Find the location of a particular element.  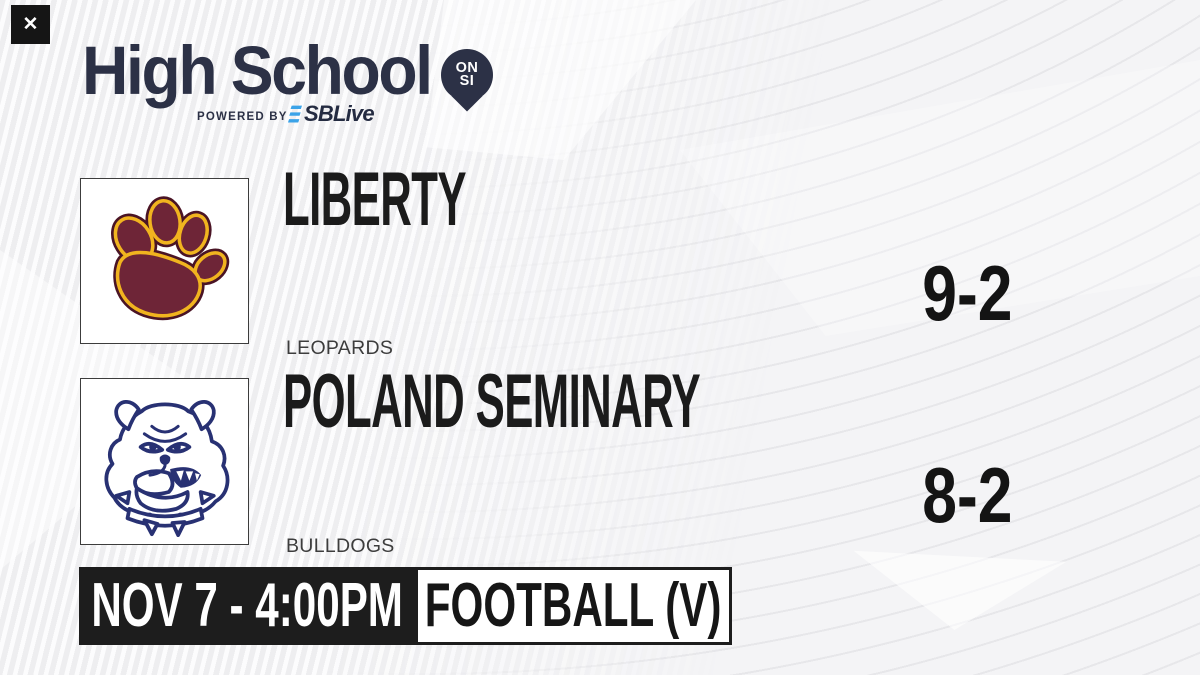

close-button: ✕ is located at coordinates (30, 24).